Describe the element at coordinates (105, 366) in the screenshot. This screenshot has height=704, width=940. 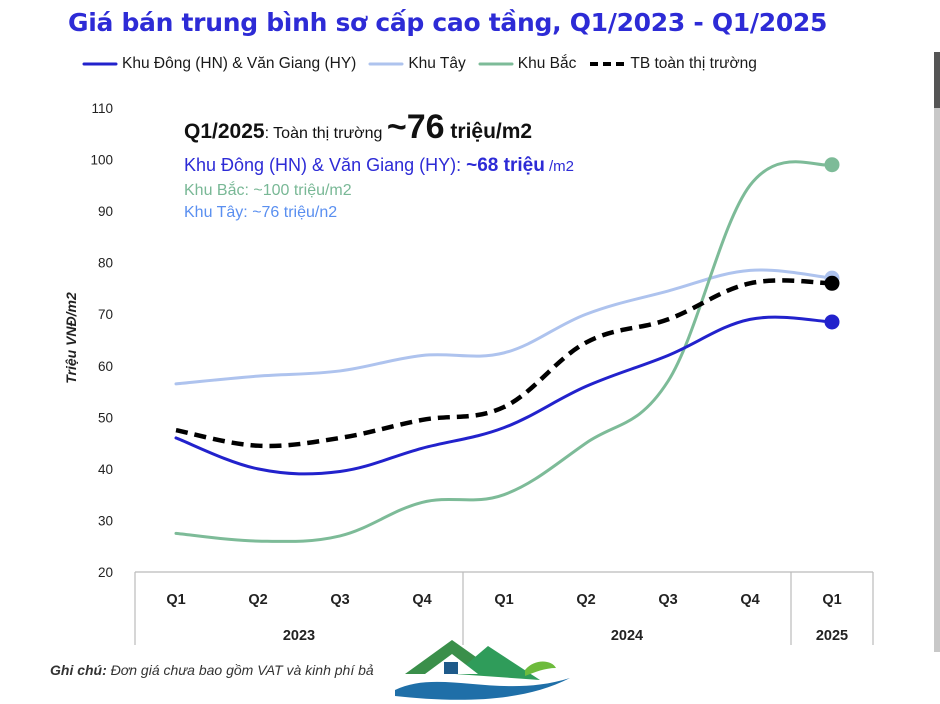
I see `y-tick-label: 60` at that location.